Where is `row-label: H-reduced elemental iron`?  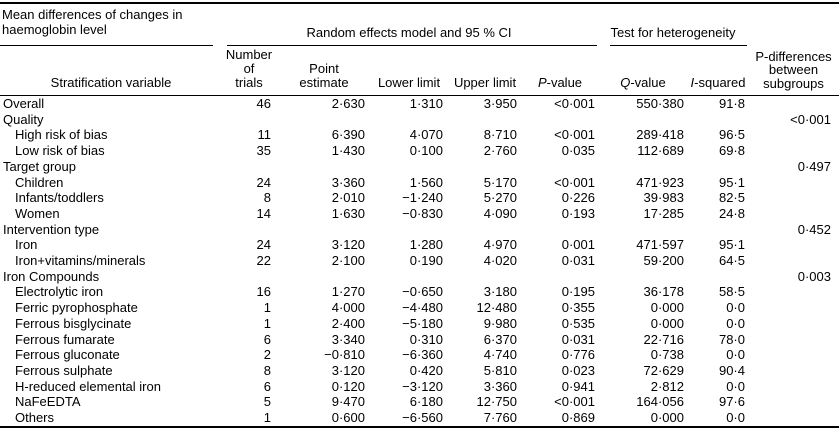
row-label: H-reduced elemental iron is located at coordinates (88, 386).